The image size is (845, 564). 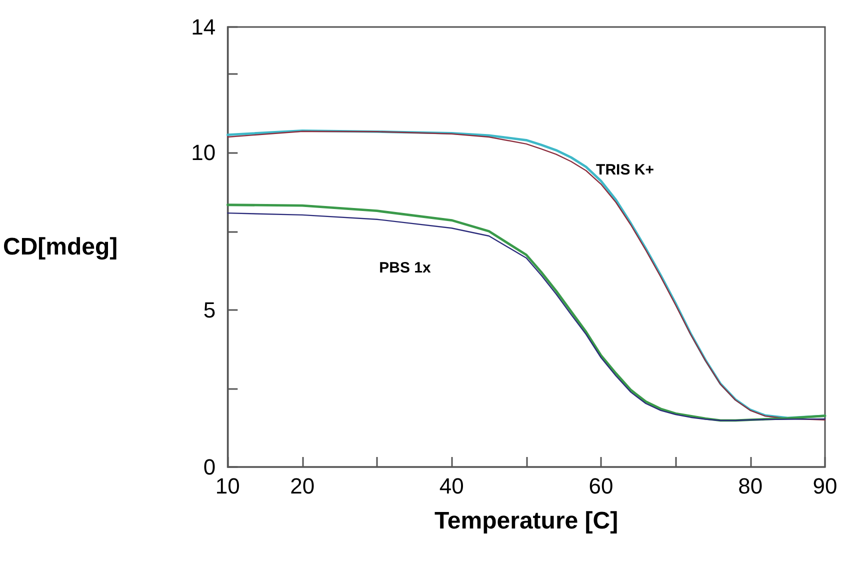 What do you see at coordinates (750, 486) in the screenshot?
I see `x-tick-label: 80` at bounding box center [750, 486].